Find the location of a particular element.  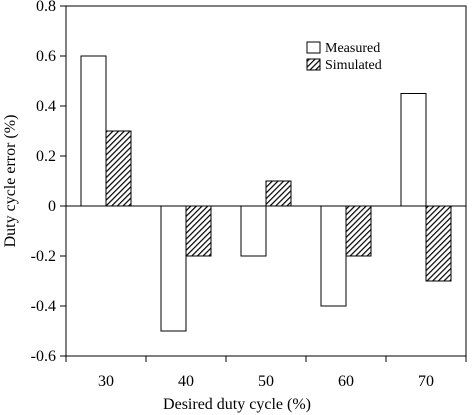

y-axis-title: Duty cycle error (%) is located at coordinates (10, 181).